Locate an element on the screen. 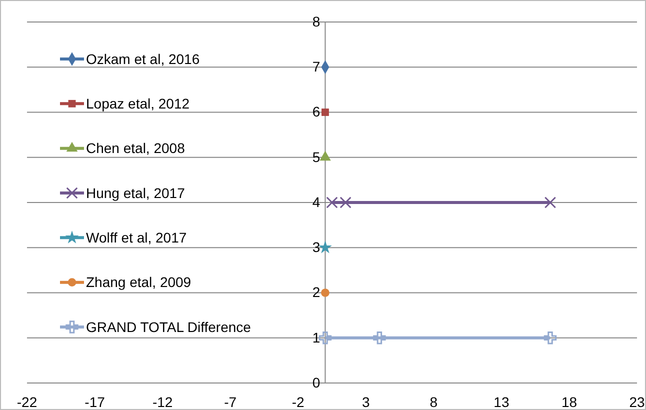 Image resolution: width=646 pixels, height=410 pixels. legend-label: Hung etal, 2017 is located at coordinates (136, 192).